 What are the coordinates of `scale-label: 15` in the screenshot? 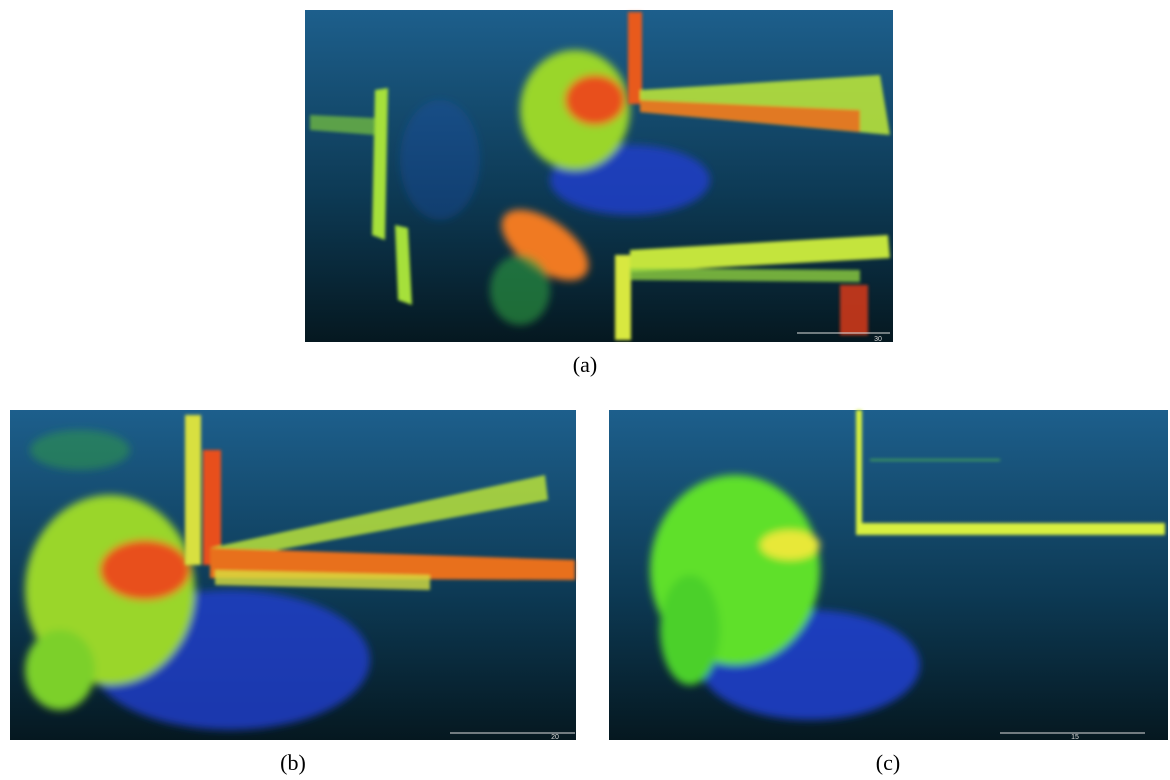 It's located at (1075, 737).